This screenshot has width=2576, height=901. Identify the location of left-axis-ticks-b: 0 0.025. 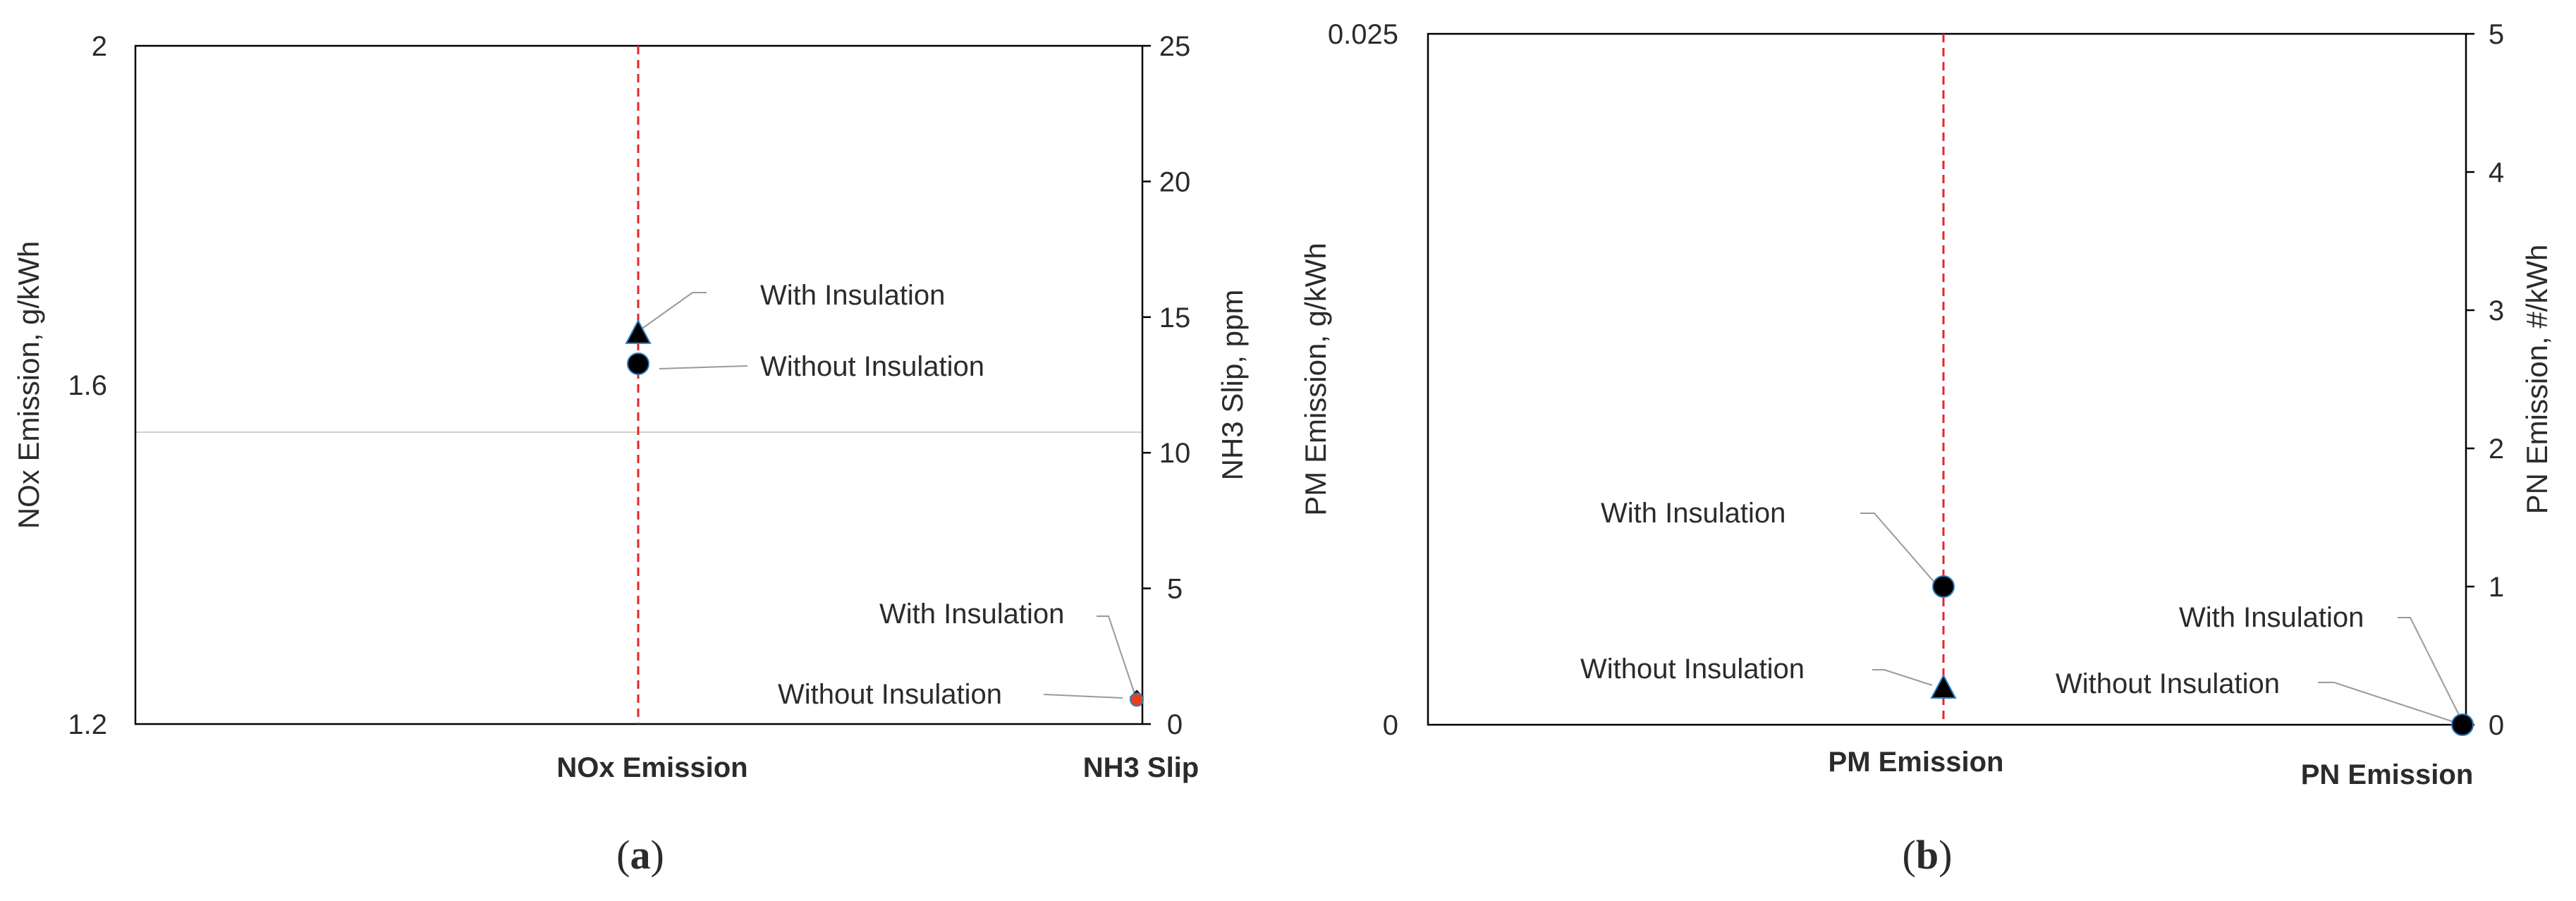
(1363, 380).